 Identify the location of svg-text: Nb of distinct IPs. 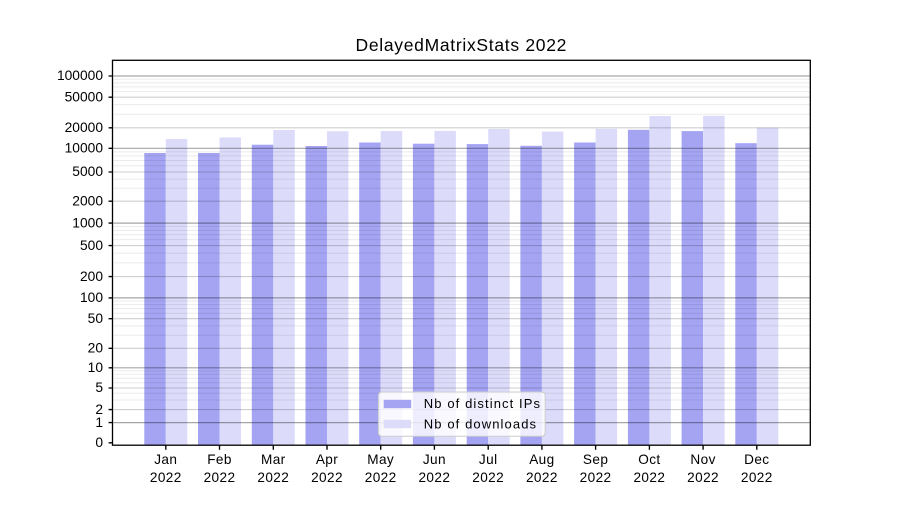
(482, 403).